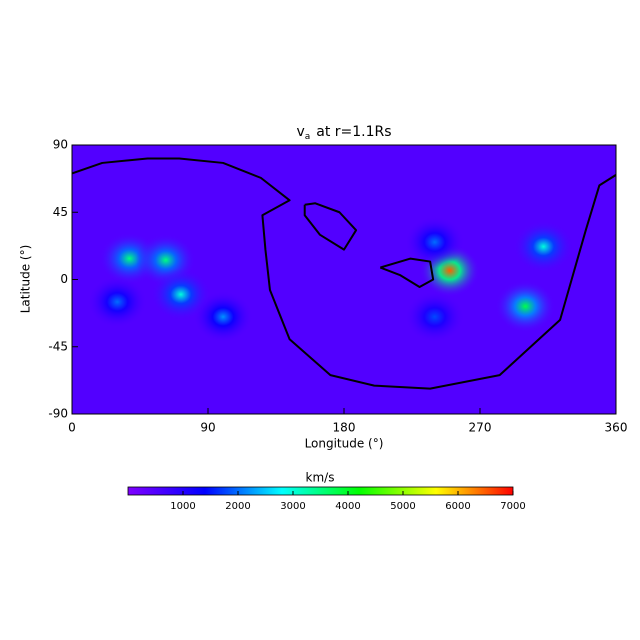 The width and height of the screenshot is (640, 640). I want to click on colorbar-tick-label: 3000, so click(292, 506).